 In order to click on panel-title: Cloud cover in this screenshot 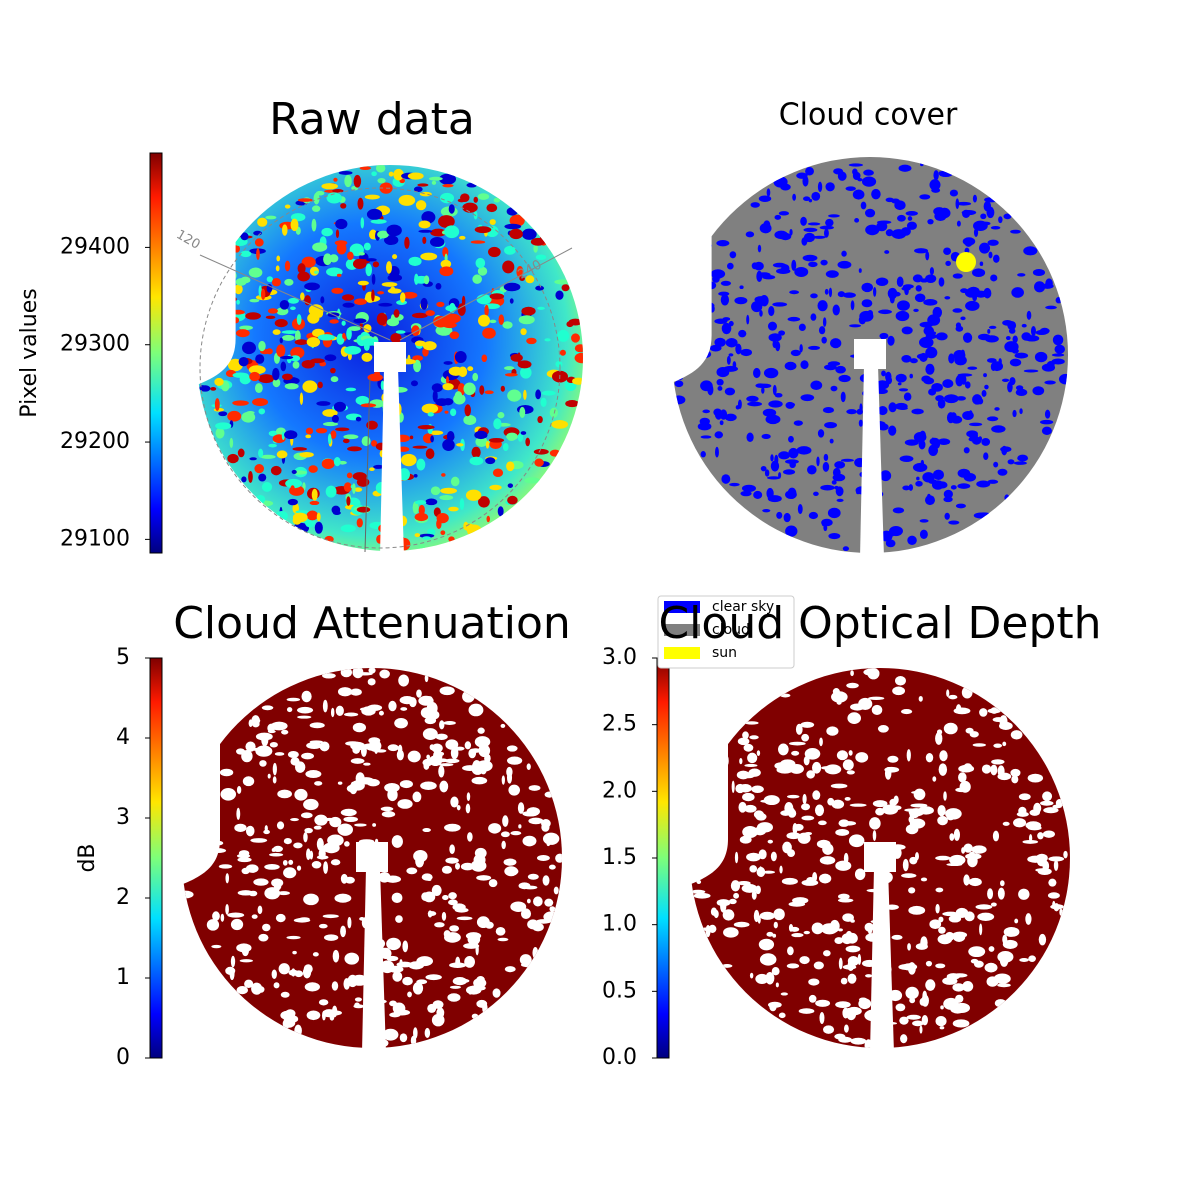, I will do `click(868, 115)`.